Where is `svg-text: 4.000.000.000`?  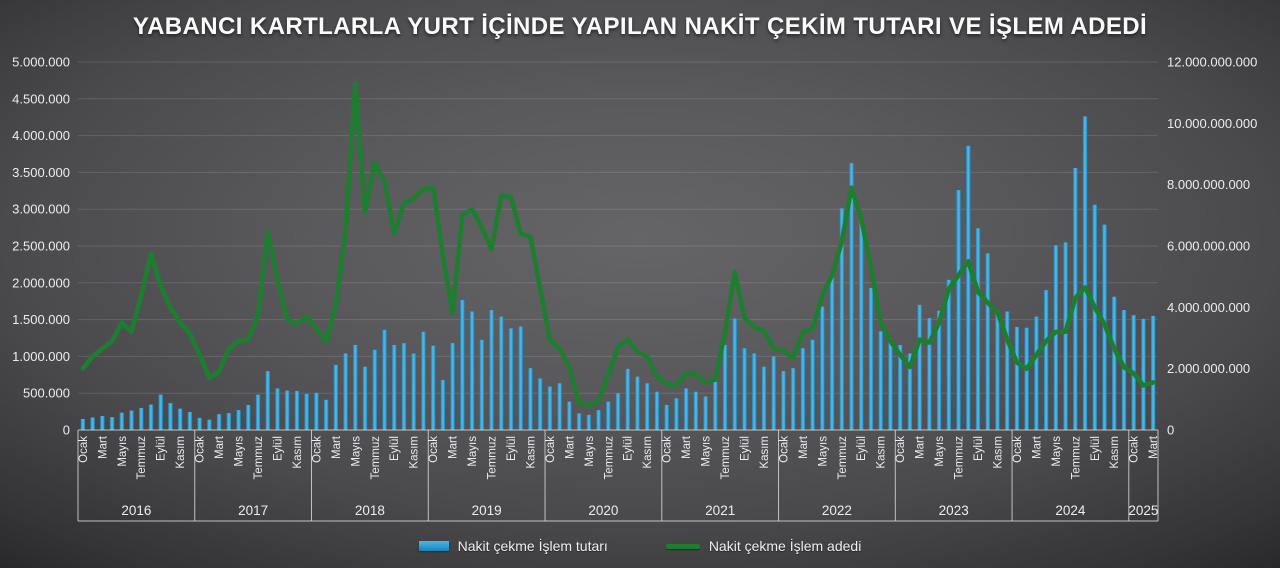
svg-text: 4.000.000.000 is located at coordinates (1208, 307).